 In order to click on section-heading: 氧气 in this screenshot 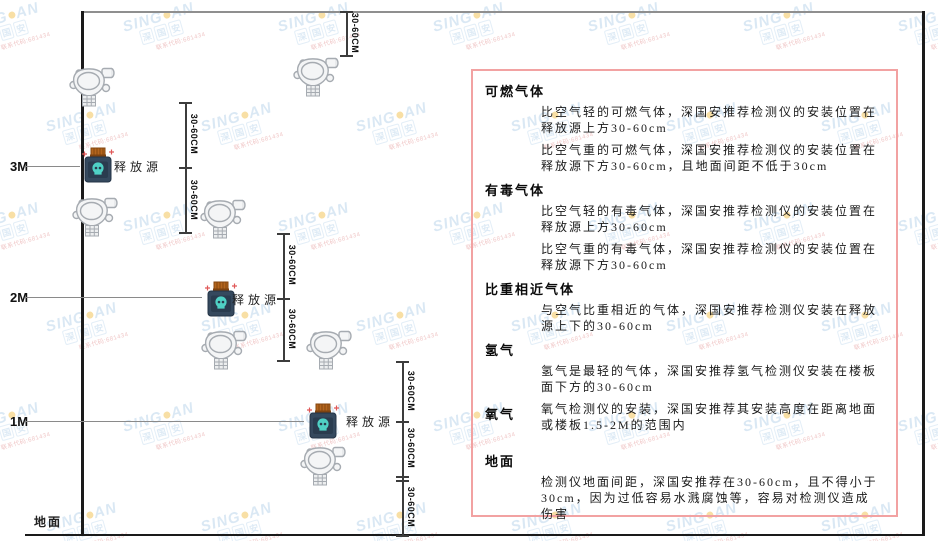, I will do `click(500, 414)`.